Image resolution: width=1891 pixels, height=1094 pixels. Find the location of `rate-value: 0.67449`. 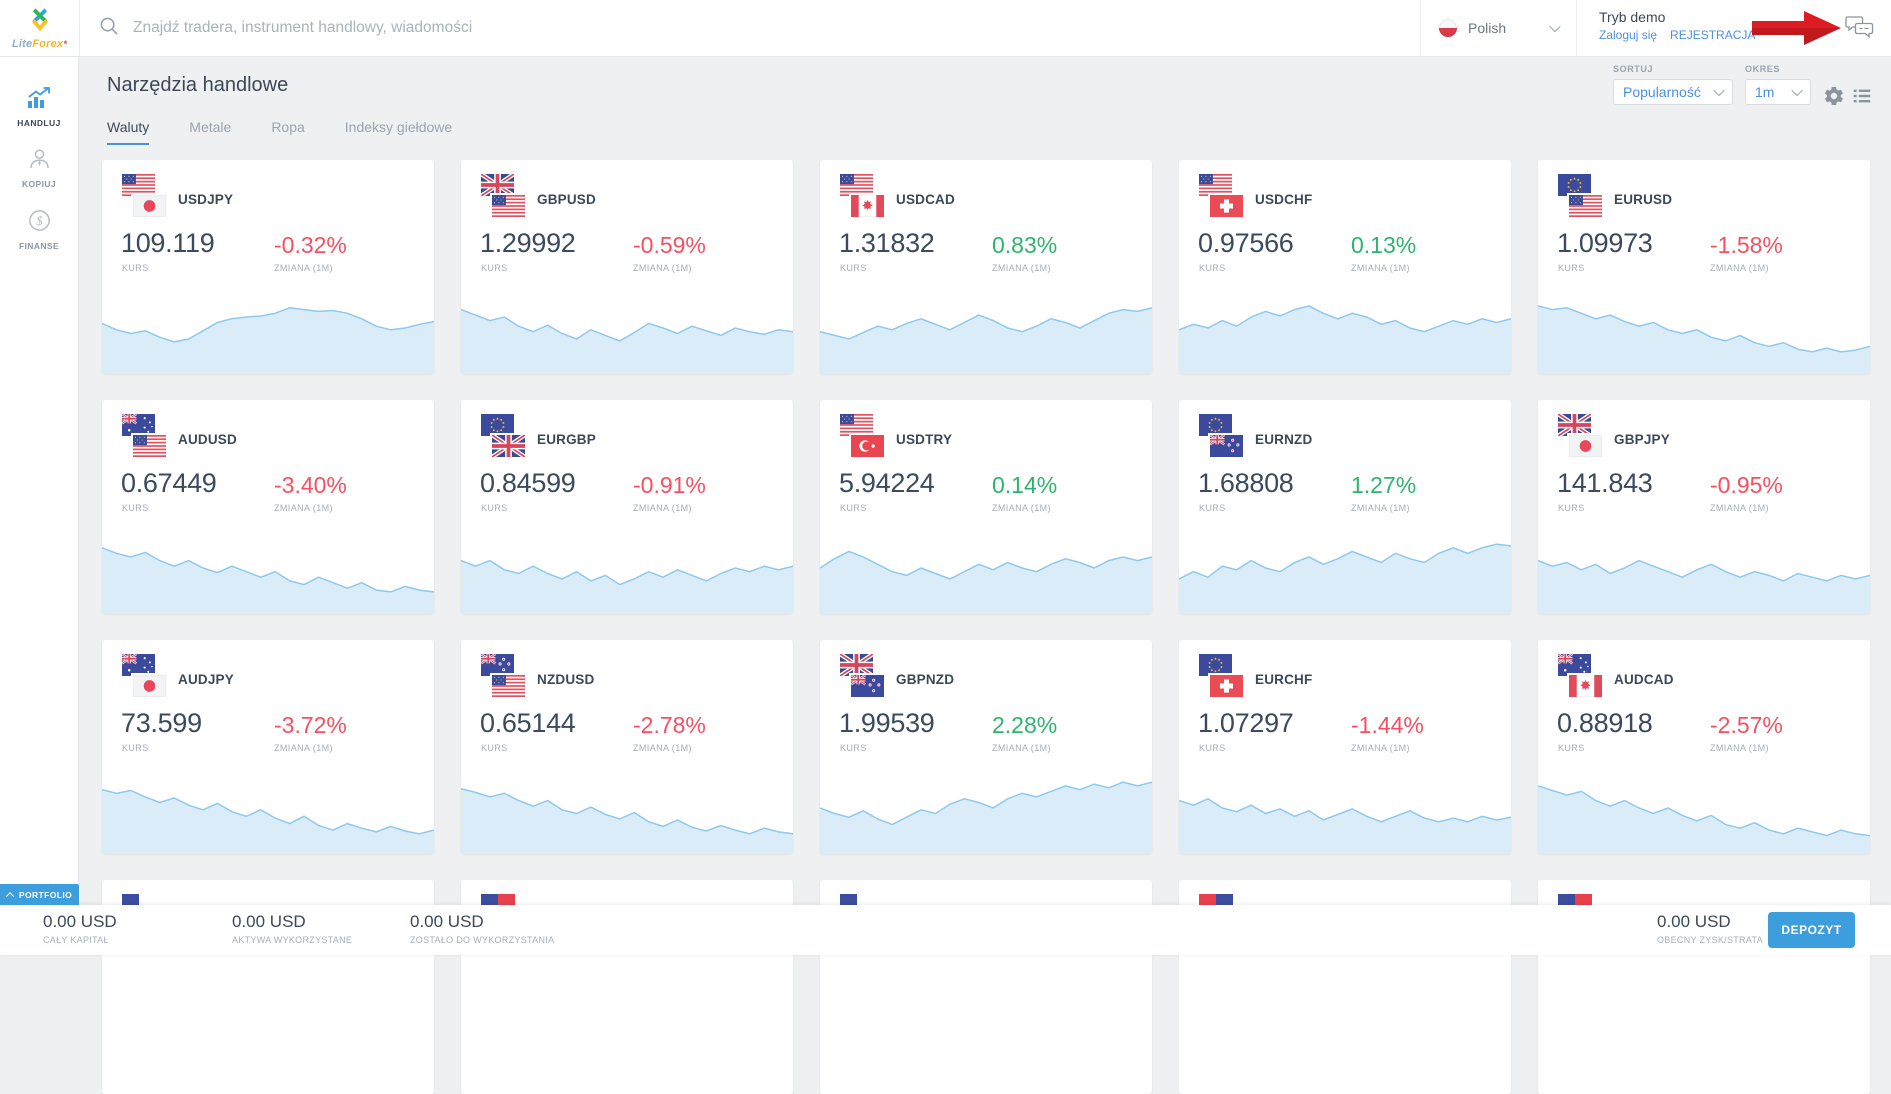

rate-value: 0.67449 is located at coordinates (169, 483).